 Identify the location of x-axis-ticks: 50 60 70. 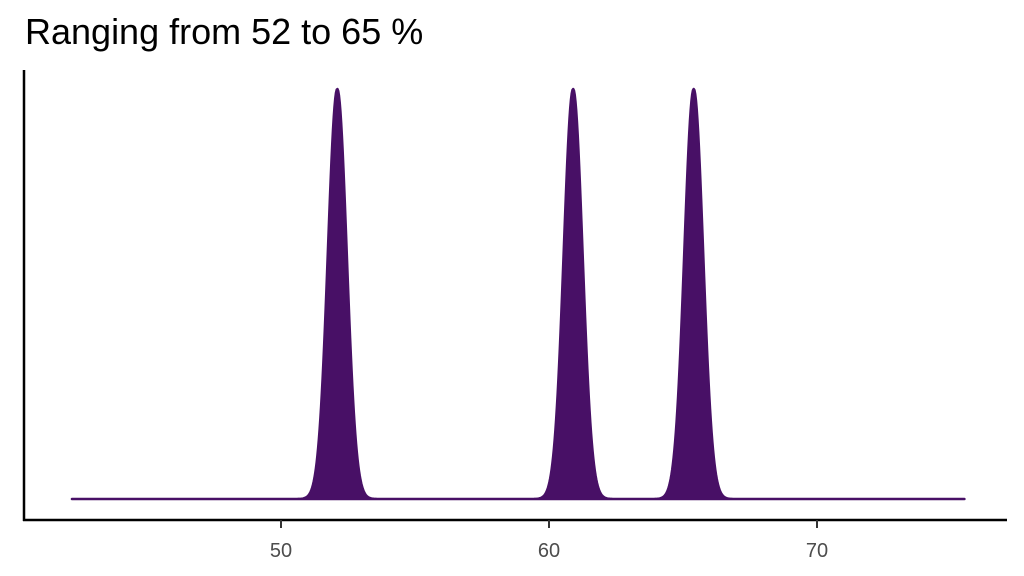
(549, 541).